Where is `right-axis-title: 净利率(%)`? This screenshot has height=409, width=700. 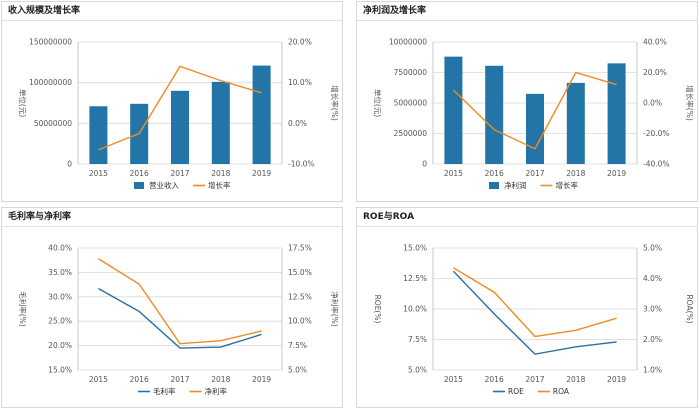
right-axis-title: 净利率(%) is located at coordinates (335, 309).